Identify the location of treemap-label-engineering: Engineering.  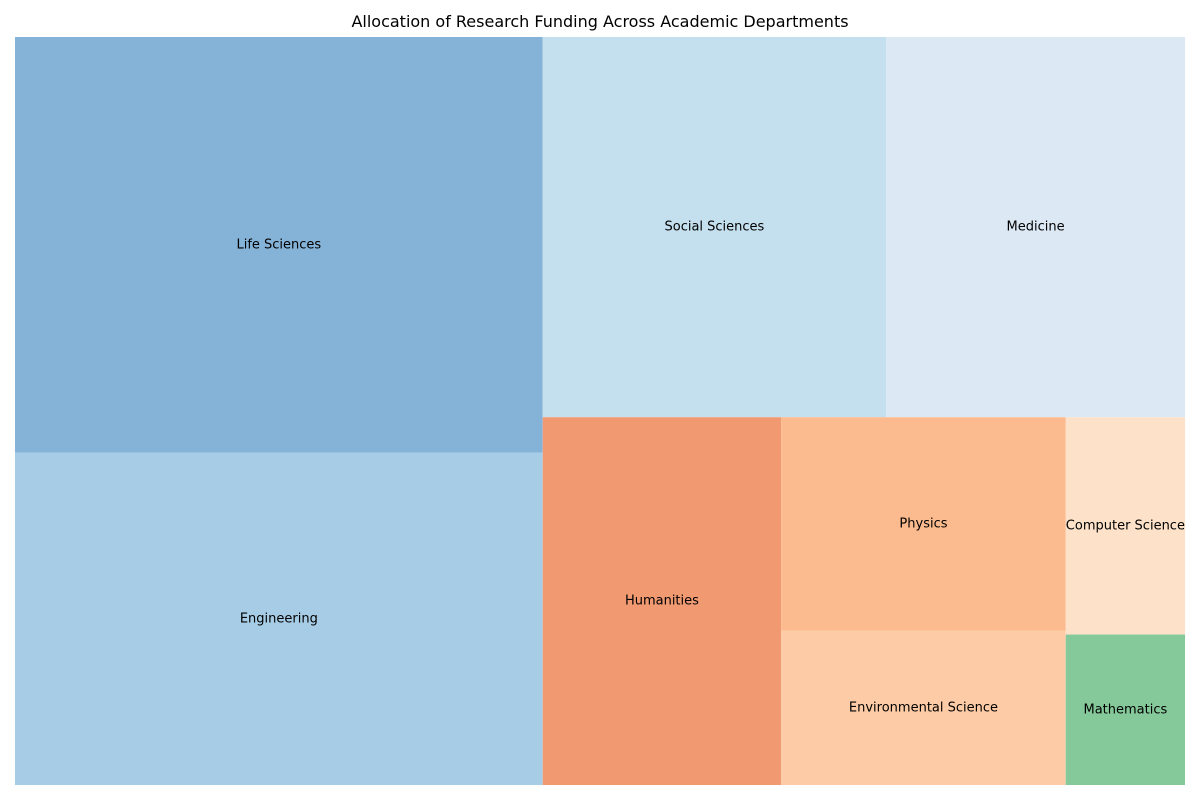
(279, 618).